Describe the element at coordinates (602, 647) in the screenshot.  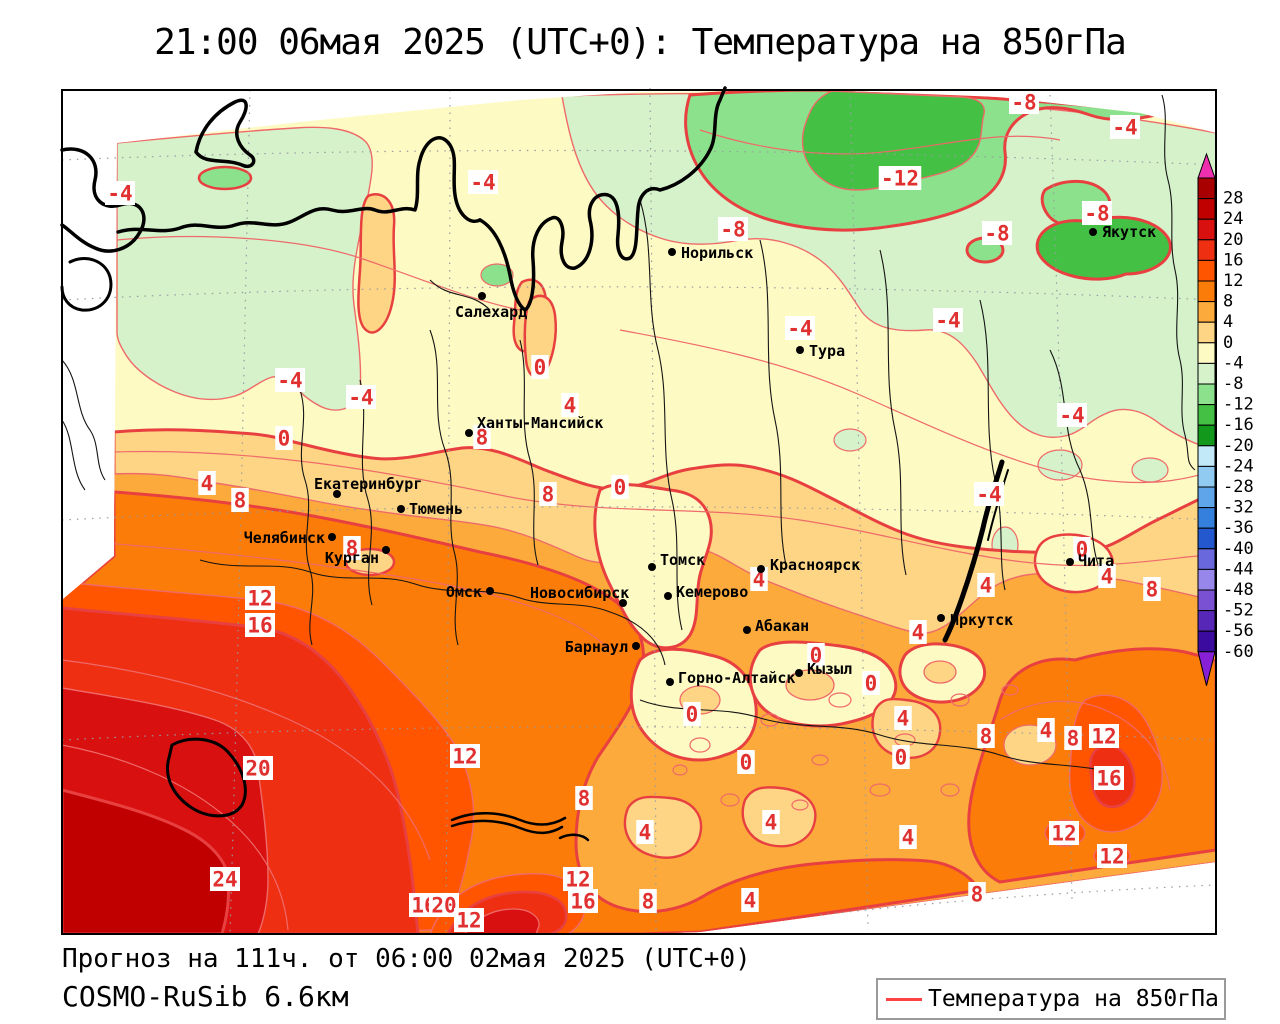
I see `city-Барнаул: Барнаул` at that location.